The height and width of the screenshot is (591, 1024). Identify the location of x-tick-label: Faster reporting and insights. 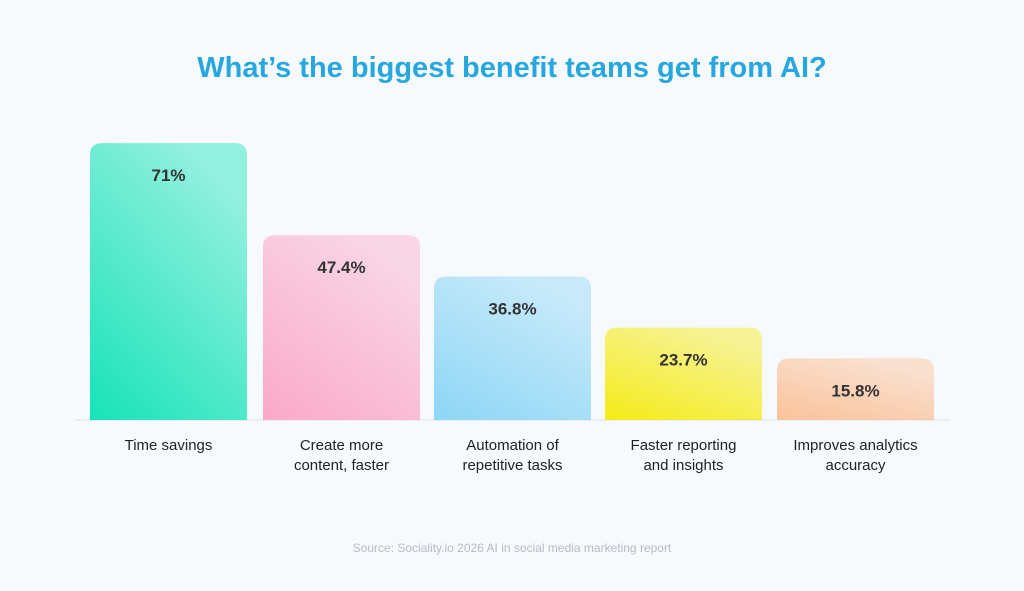
(683, 455).